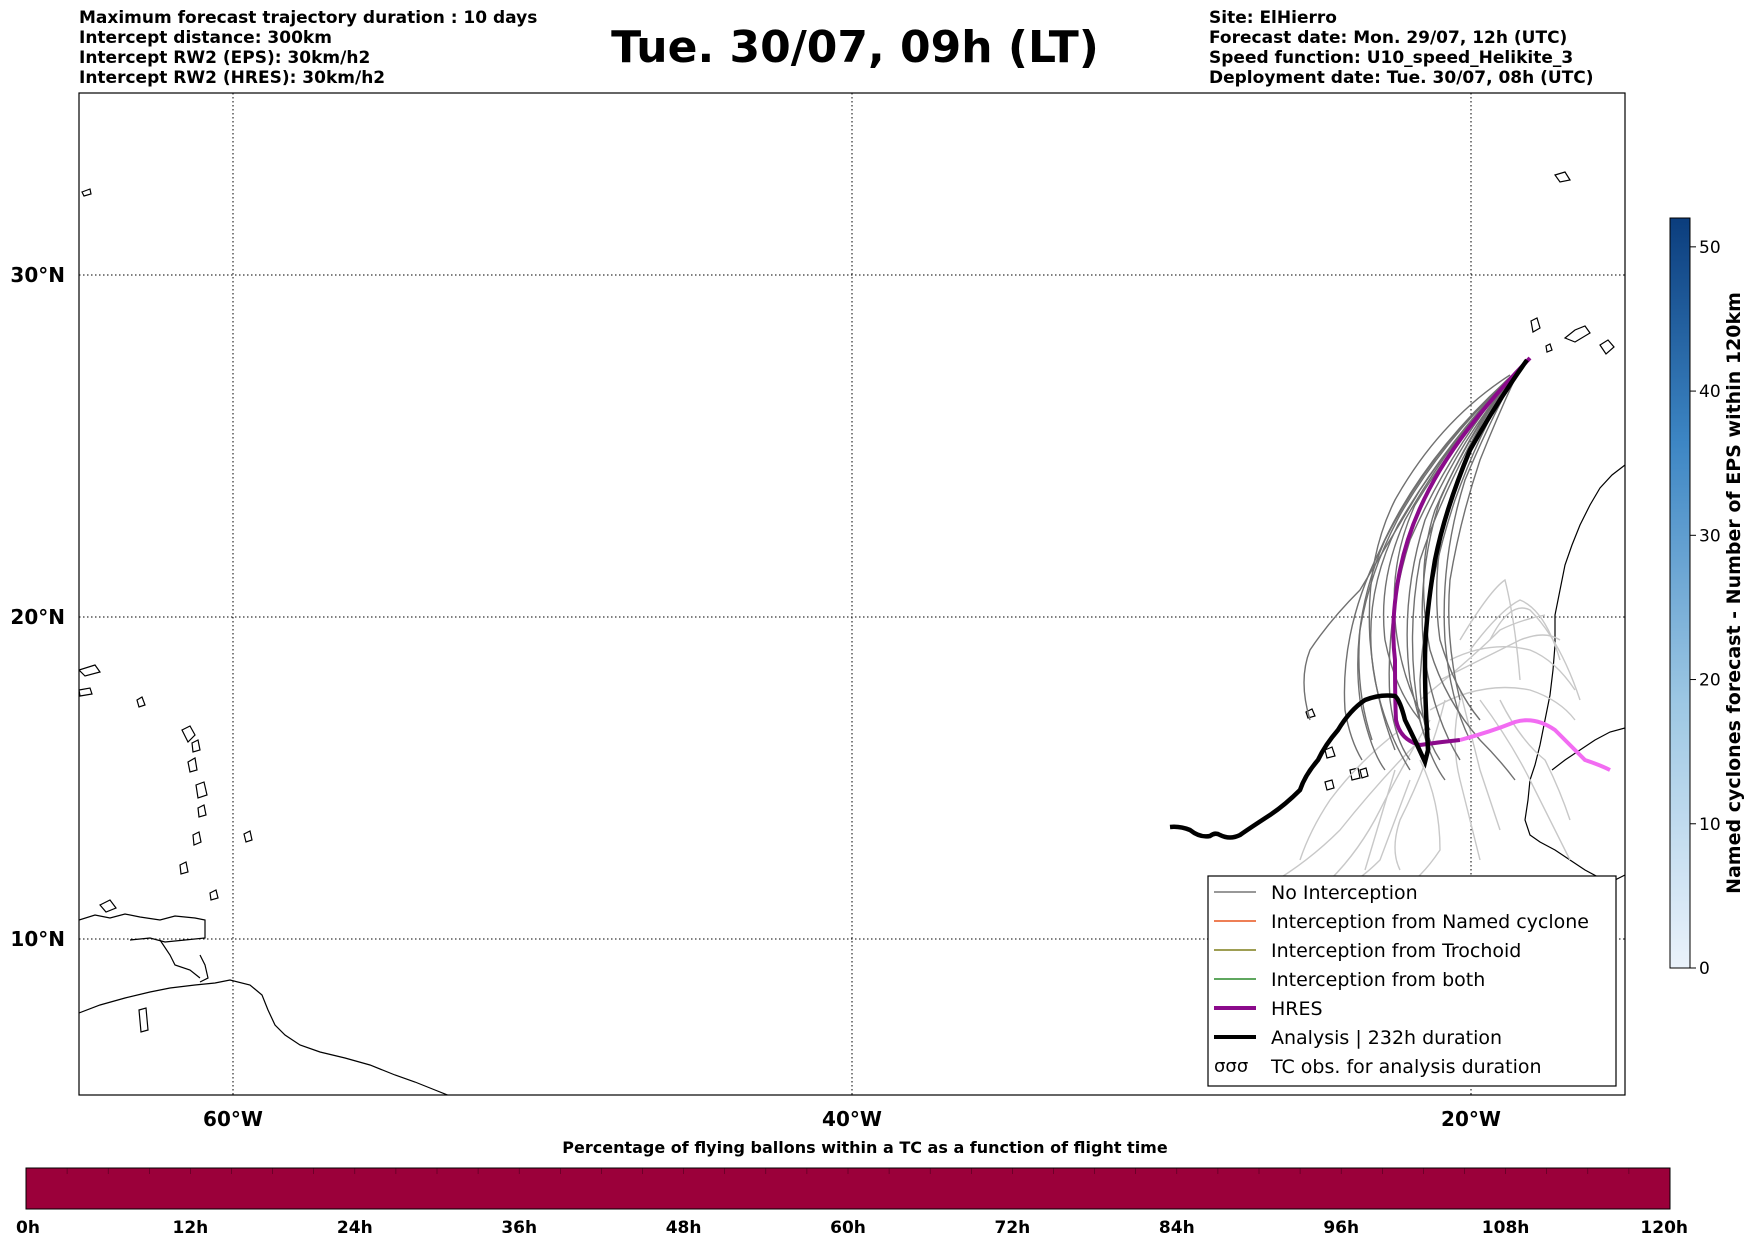 The width and height of the screenshot is (1752, 1241). Describe the element at coordinates (1391, 58) in the screenshot. I see `header-right-line: Speed function: U10_speed_Helikite_3` at that location.